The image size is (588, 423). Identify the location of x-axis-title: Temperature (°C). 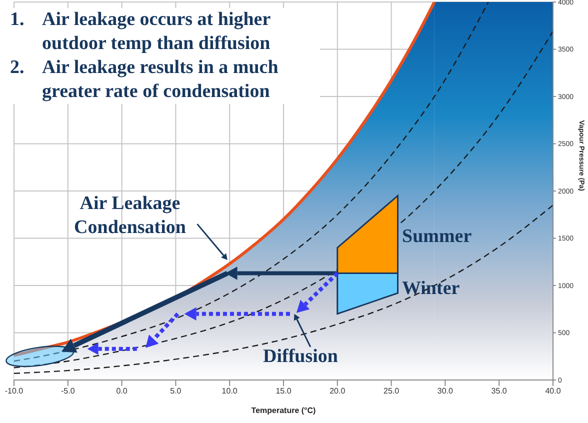
(283, 410).